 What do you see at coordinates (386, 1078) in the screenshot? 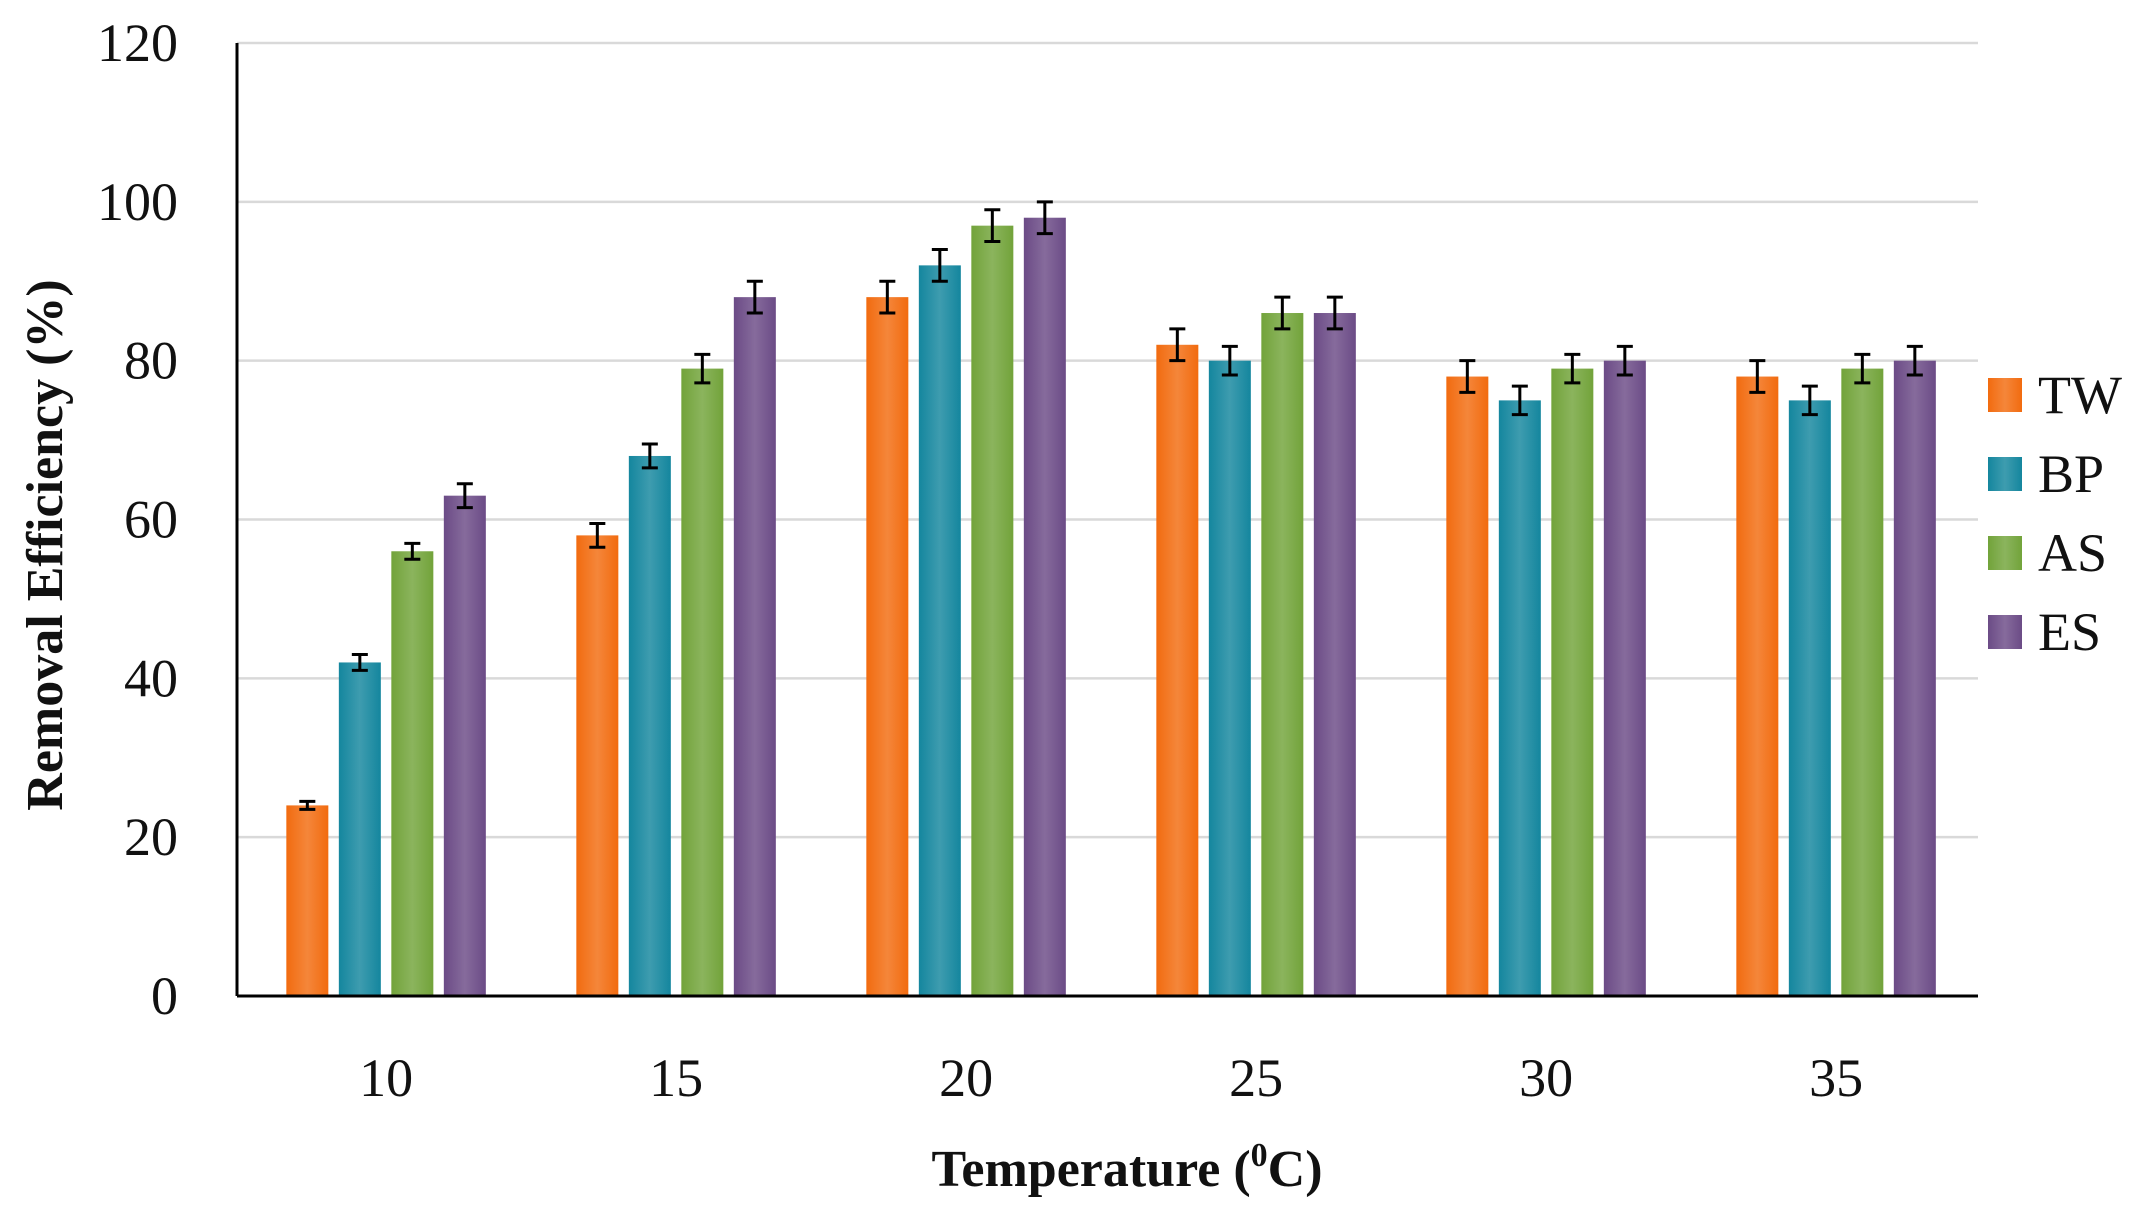
I see `x-tick-label: 10` at bounding box center [386, 1078].